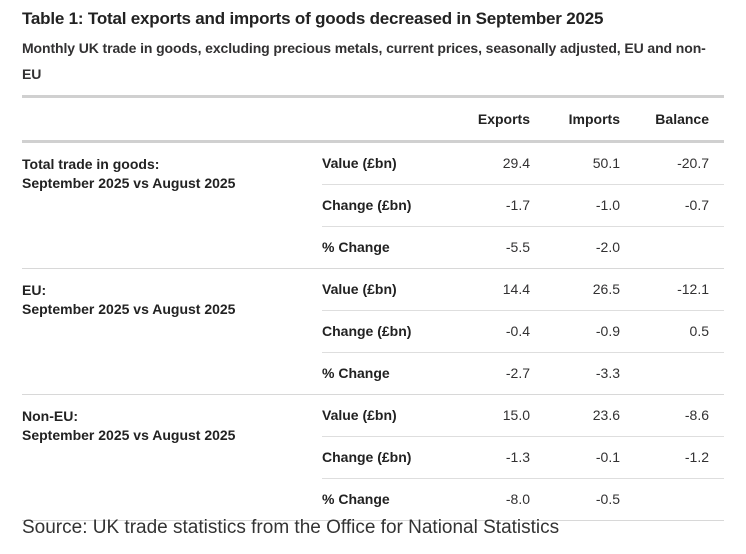  Describe the element at coordinates (693, 289) in the screenshot. I see `balance-value: -12.1` at that location.